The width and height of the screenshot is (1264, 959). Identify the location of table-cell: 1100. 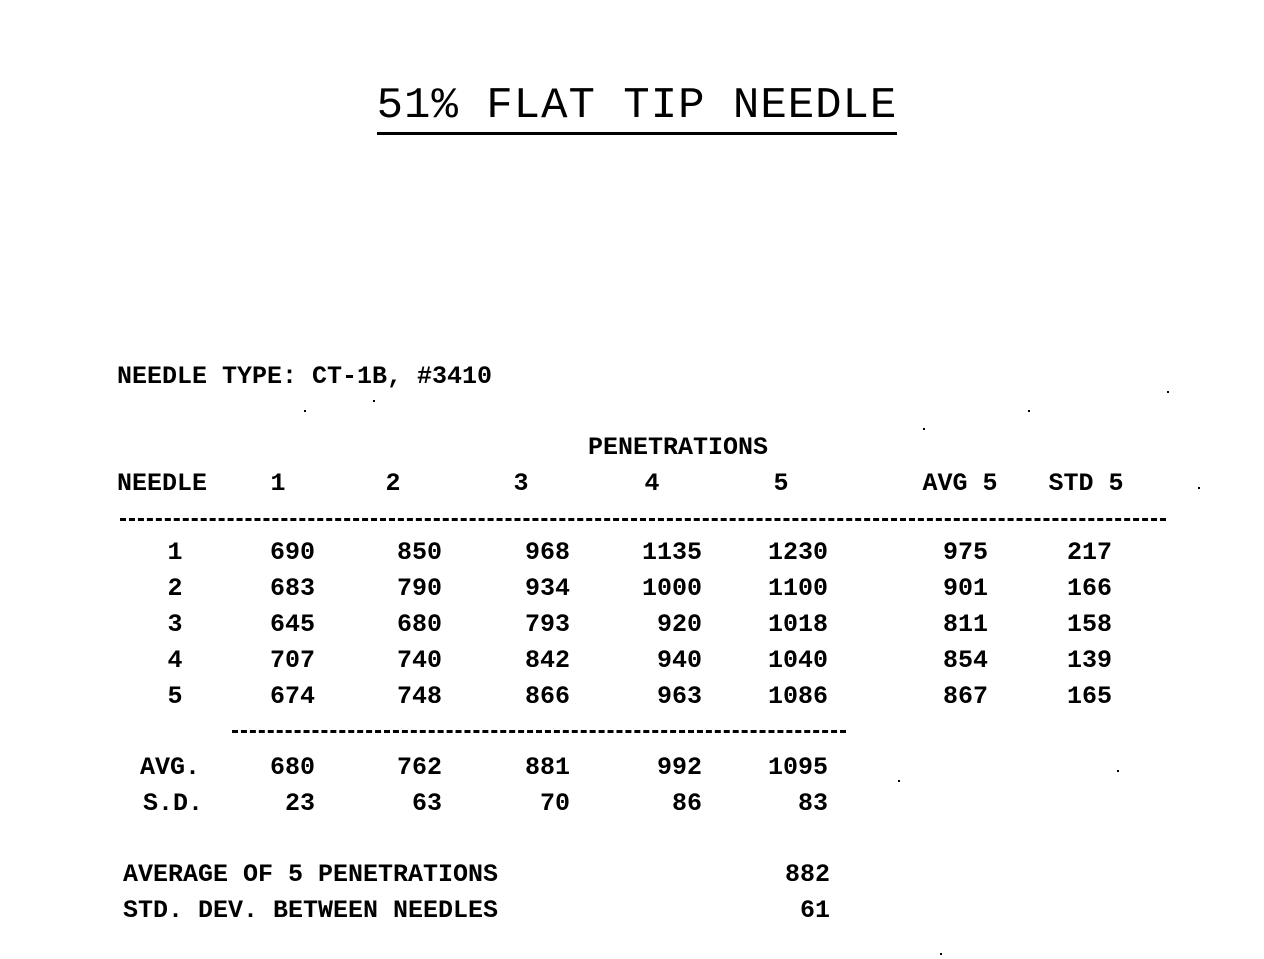
(768, 589).